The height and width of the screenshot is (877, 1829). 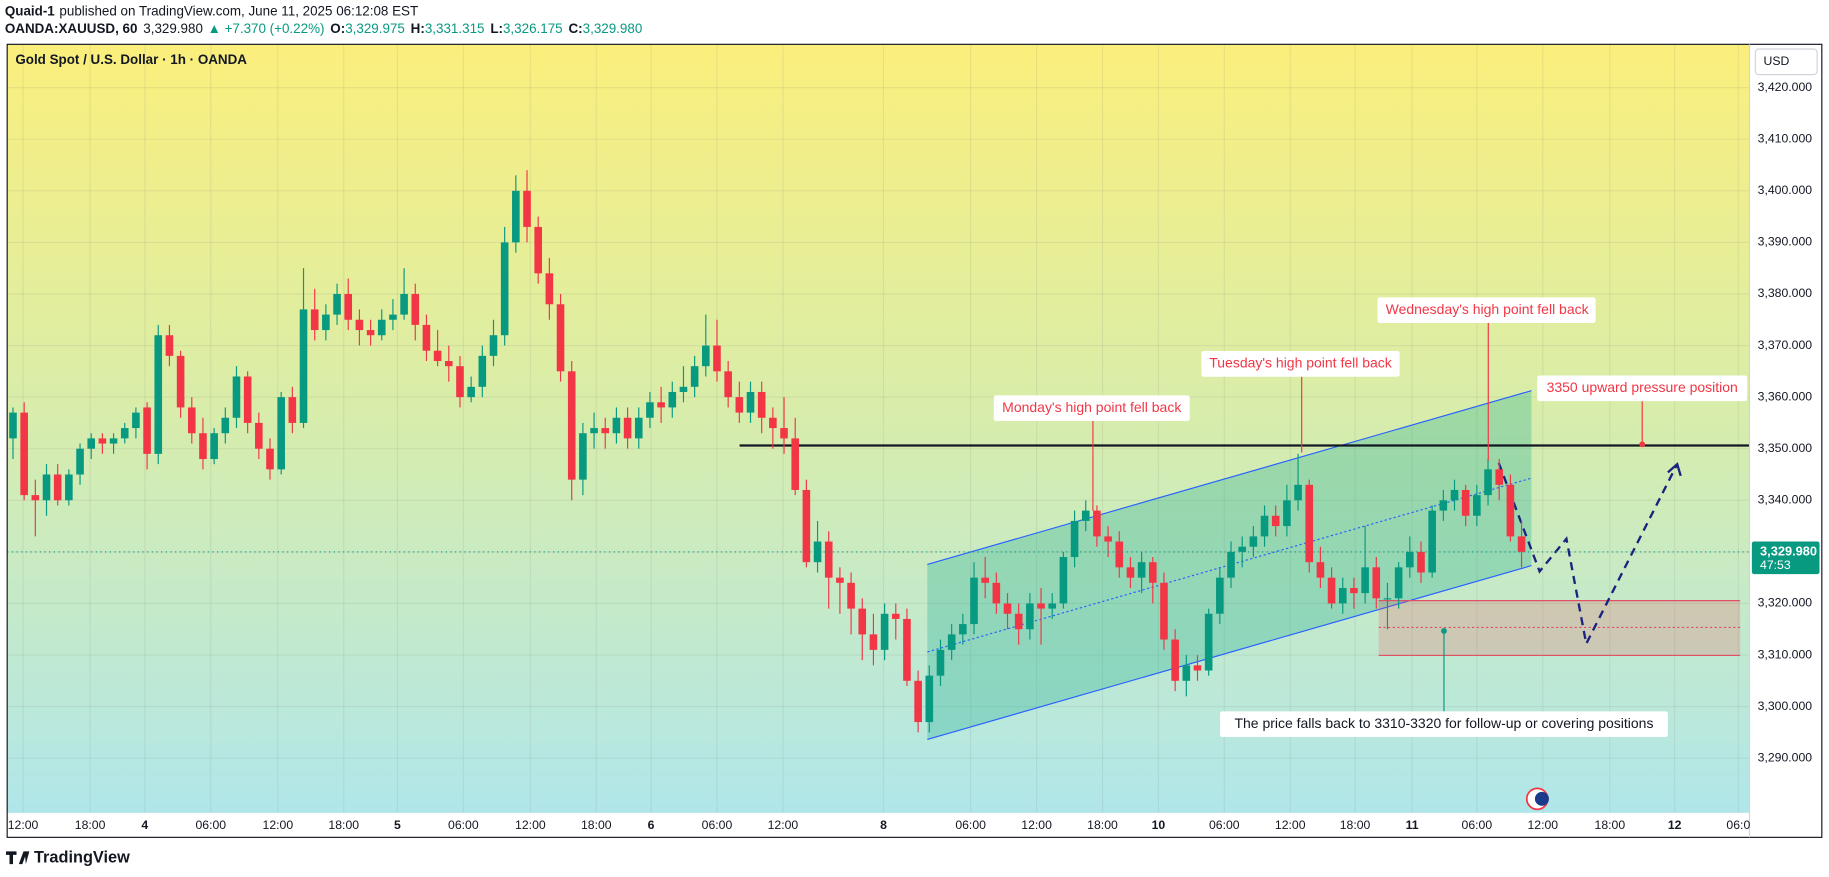 What do you see at coordinates (914, 825) in the screenshot?
I see `time-axis-background` at bounding box center [914, 825].